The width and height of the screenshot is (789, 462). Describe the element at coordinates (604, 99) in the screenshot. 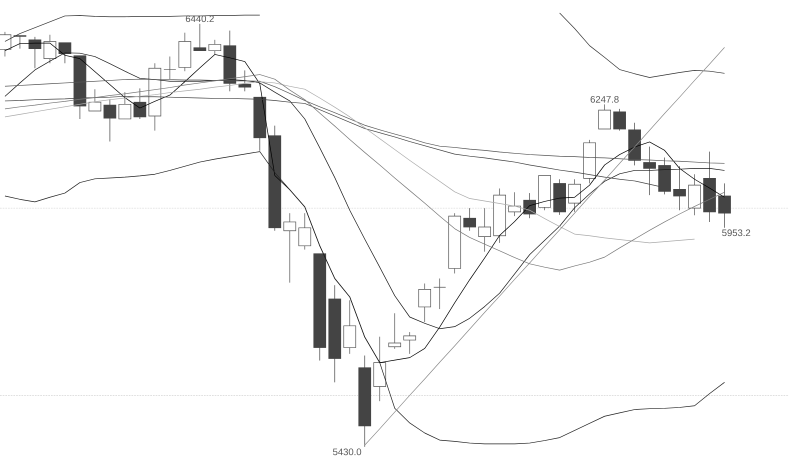

I see `annotation: 6247.8` at that location.